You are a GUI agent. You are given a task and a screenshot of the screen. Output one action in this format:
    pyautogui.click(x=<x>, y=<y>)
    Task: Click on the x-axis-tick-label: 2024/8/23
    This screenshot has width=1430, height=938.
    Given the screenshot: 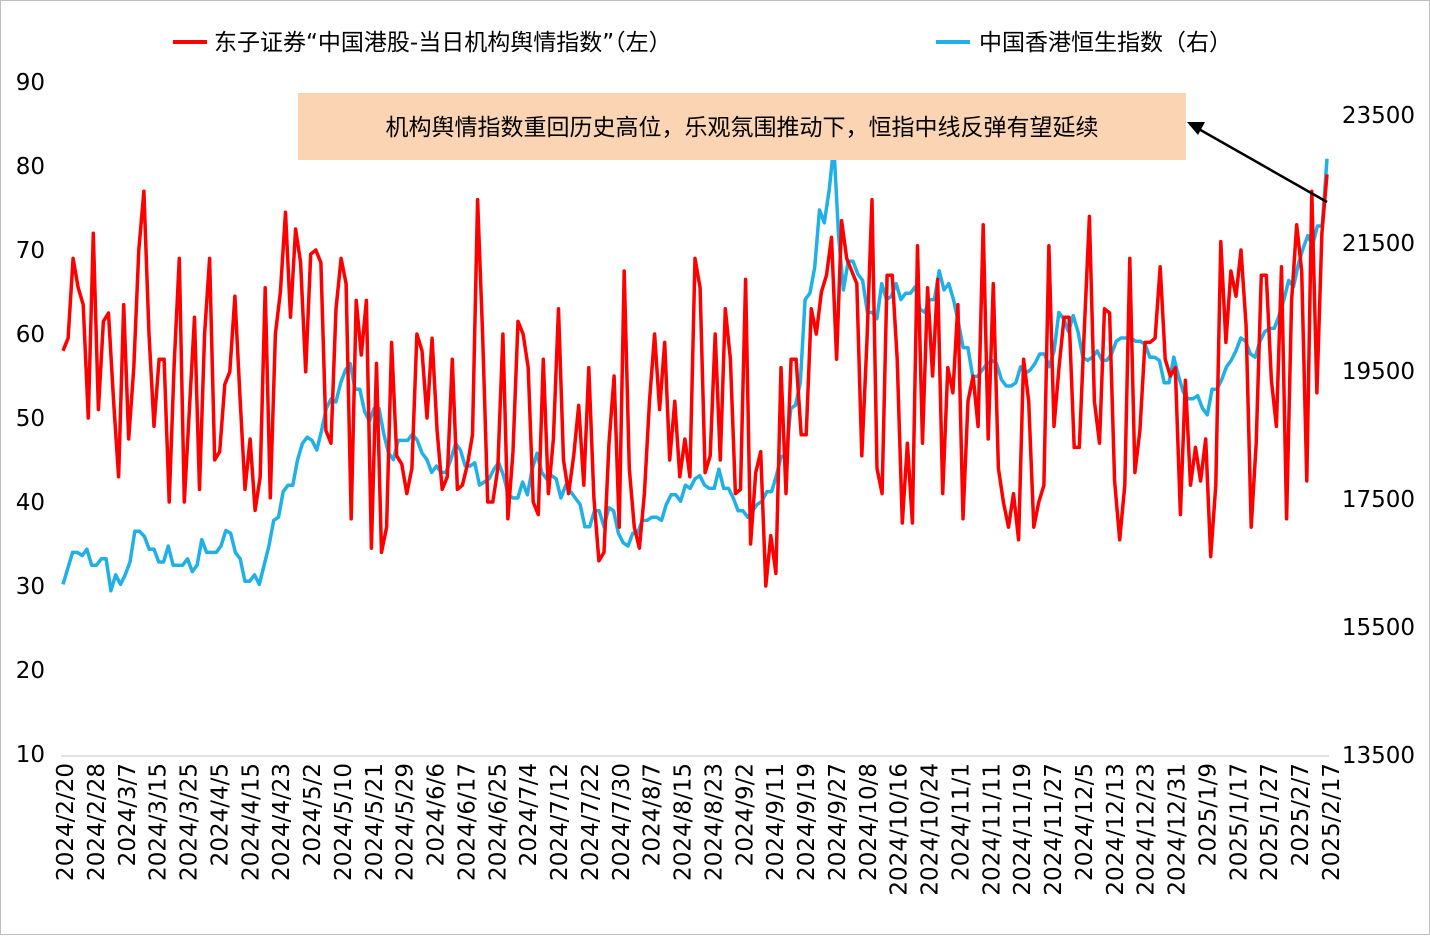 What is the action you would take?
    pyautogui.click(x=714, y=822)
    